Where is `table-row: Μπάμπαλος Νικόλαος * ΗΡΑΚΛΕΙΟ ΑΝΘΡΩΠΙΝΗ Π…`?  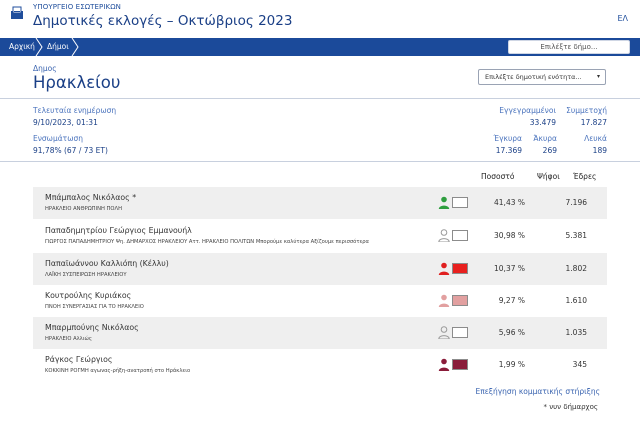
table-row: Μπάμπαλος Νικόλαος * ΗΡΑΚΛΕΙΟ ΑΝΘΡΩΠΙΝΗ Π… is located at coordinates (320, 203).